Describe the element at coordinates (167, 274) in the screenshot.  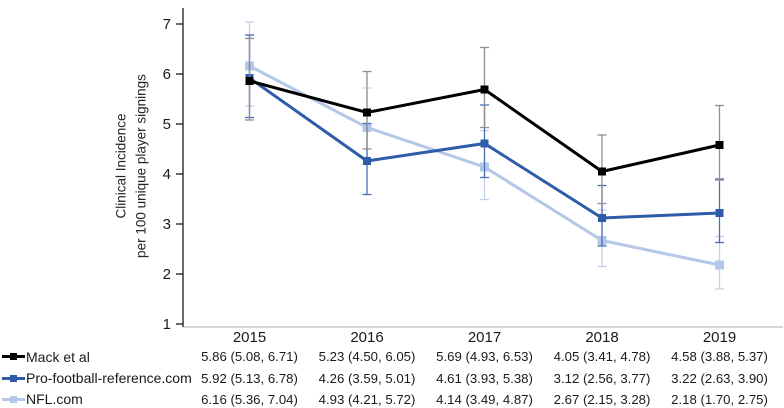
I see `y-tick-label: 2` at that location.